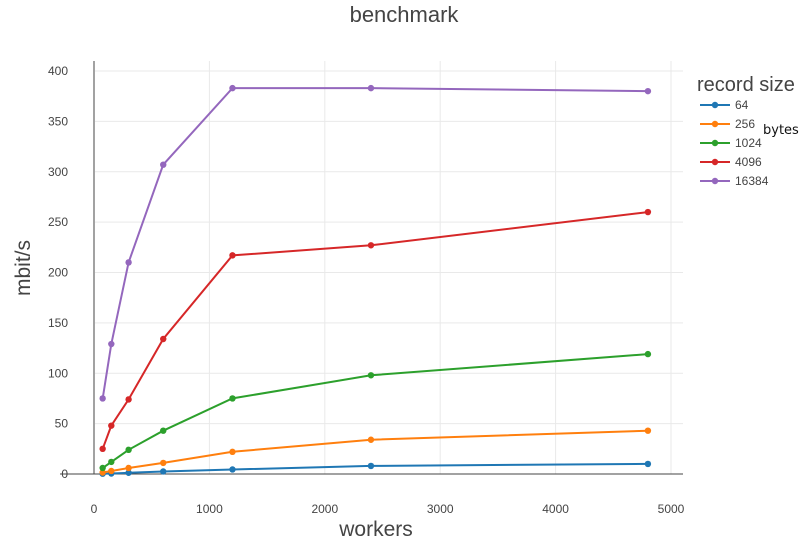 The width and height of the screenshot is (808, 541). I want to click on legend-annotation: bytes, so click(781, 130).